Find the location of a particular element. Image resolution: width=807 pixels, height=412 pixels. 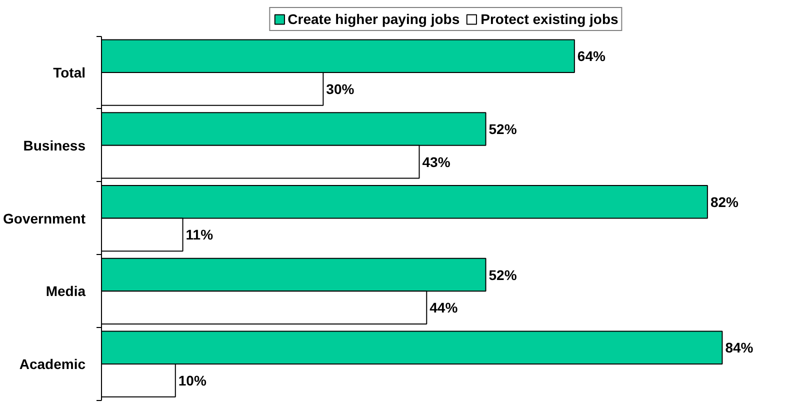

y-tick-label: Business is located at coordinates (54, 145).